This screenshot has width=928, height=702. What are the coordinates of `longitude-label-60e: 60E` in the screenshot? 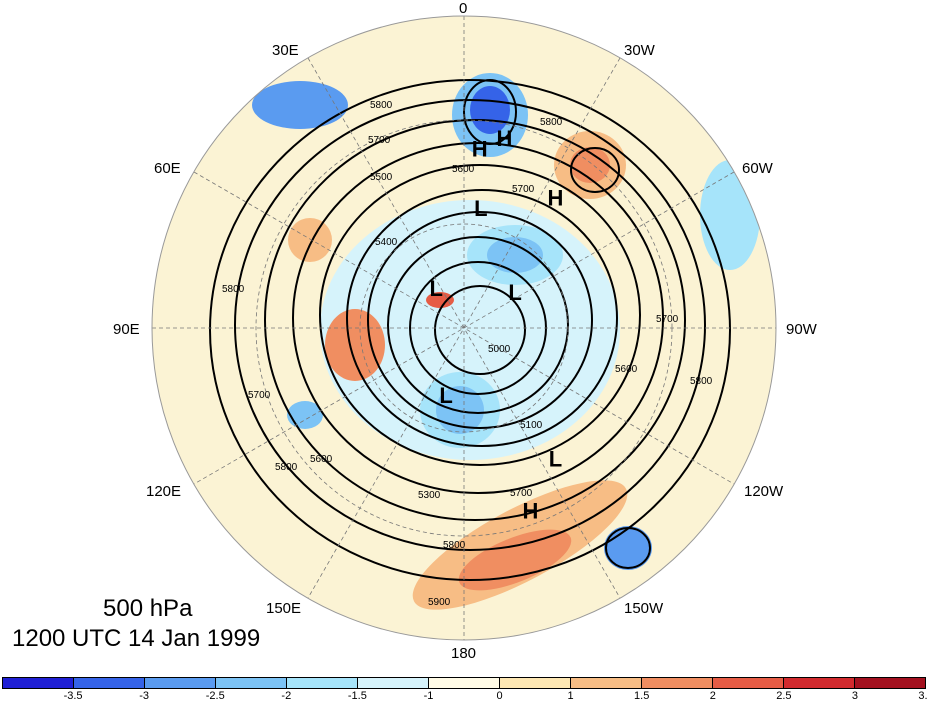 It's located at (167, 168).